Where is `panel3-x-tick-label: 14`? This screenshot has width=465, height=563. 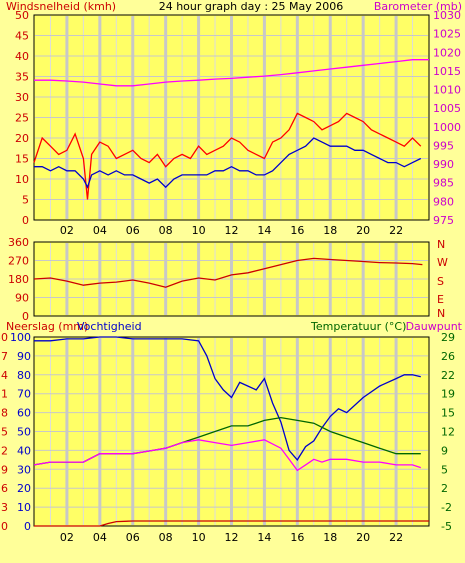 panel3-x-tick-label: 14 is located at coordinates (264, 537).